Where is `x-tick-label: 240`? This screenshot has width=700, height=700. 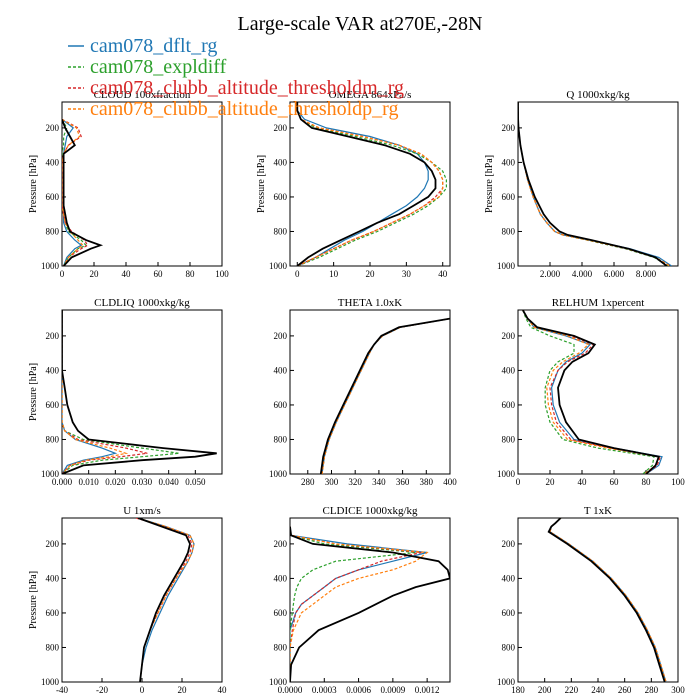 x-tick-label: 240 is located at coordinates (598, 690).